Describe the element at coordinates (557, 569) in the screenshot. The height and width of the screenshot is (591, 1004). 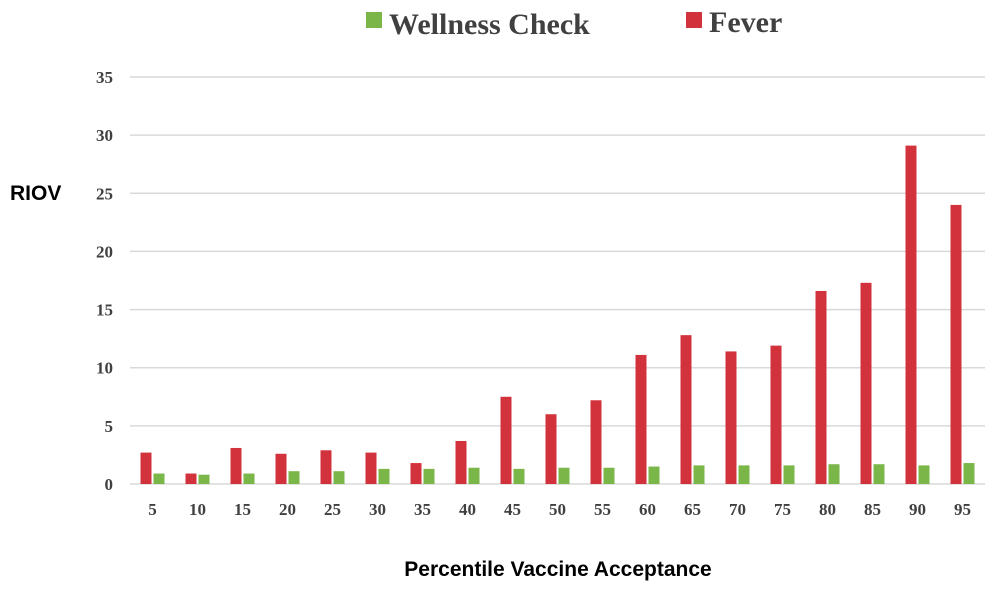
I see `x-axis-title: Percentile Vaccine Acceptance` at that location.